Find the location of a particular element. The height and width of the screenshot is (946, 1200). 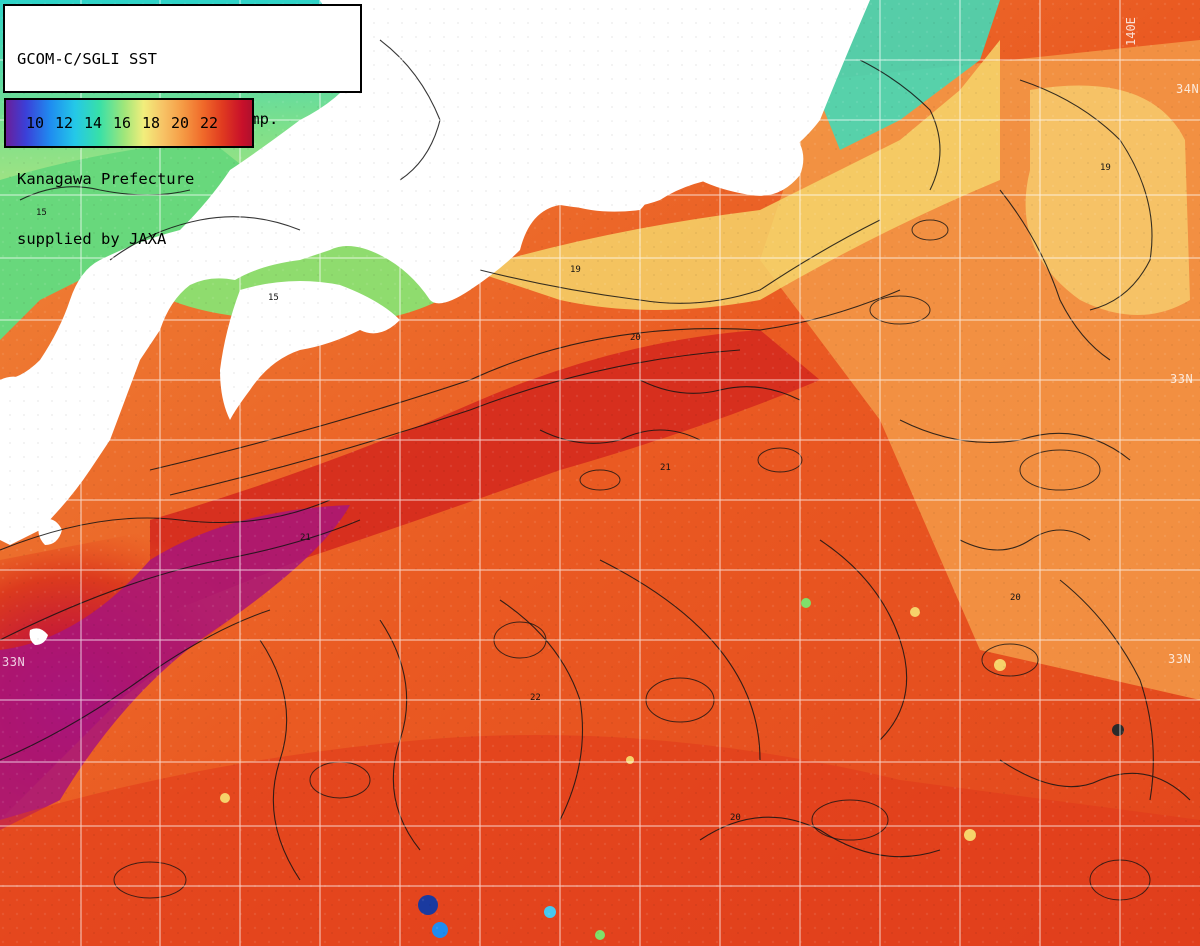

legend-tick: 10 is located at coordinates (35, 123).